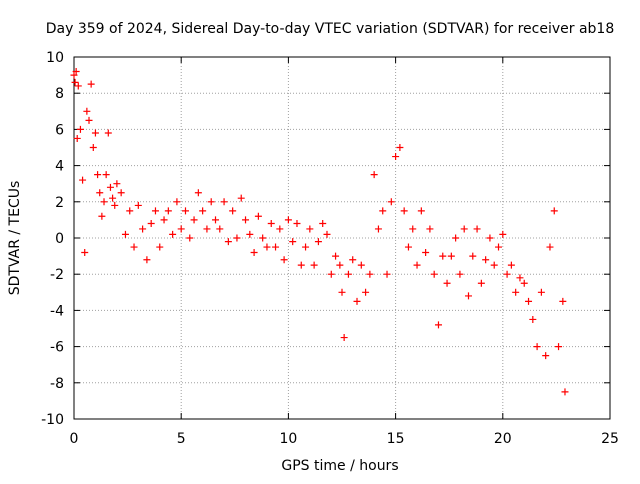 The height and width of the screenshot is (484, 640). I want to click on y-tick-label: -8, so click(57, 384).